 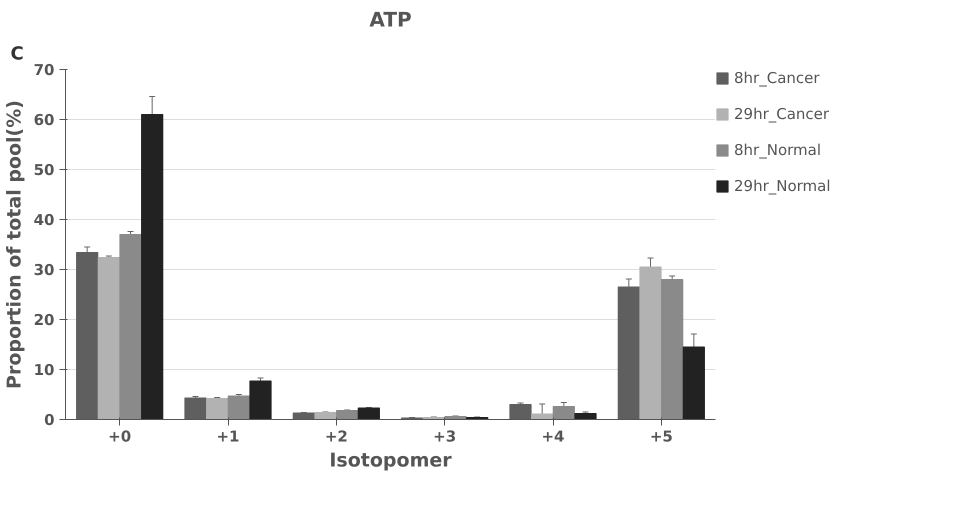 What do you see at coordinates (228, 437) in the screenshot?
I see `x-tick-label: +1` at bounding box center [228, 437].